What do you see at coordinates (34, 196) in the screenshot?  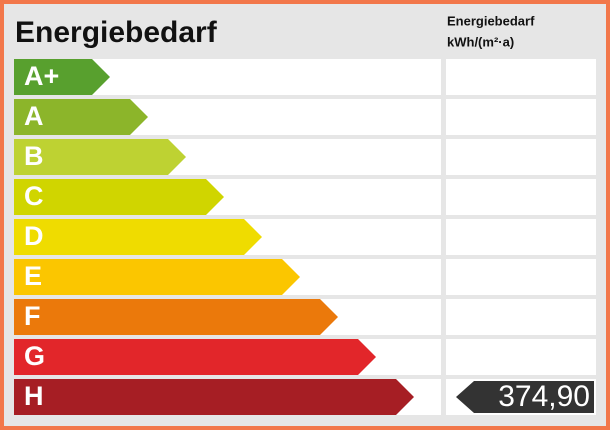 I see `class-label: C` at bounding box center [34, 196].